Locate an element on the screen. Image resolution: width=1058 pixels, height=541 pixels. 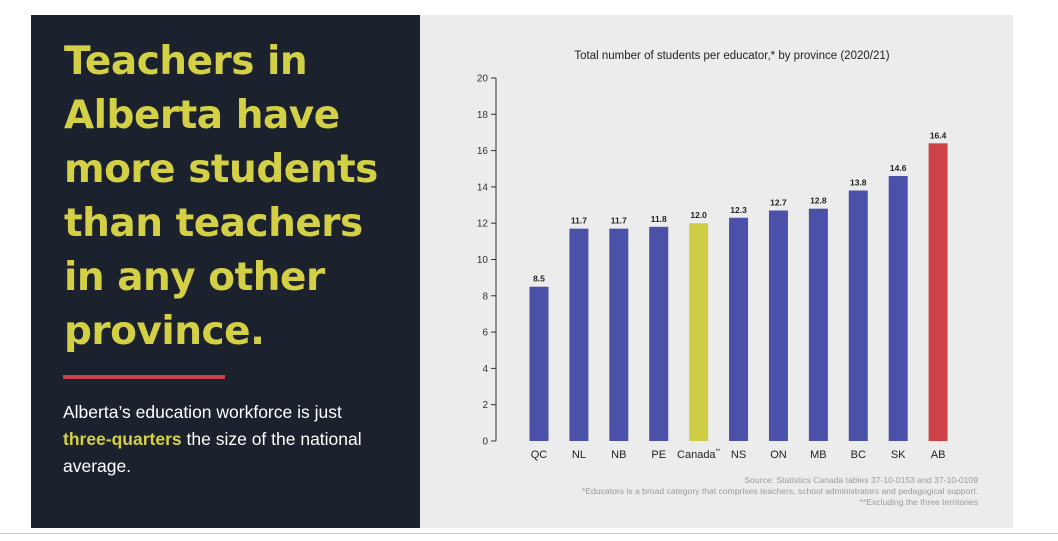
y-tick-label: 0 is located at coordinates (485, 442).